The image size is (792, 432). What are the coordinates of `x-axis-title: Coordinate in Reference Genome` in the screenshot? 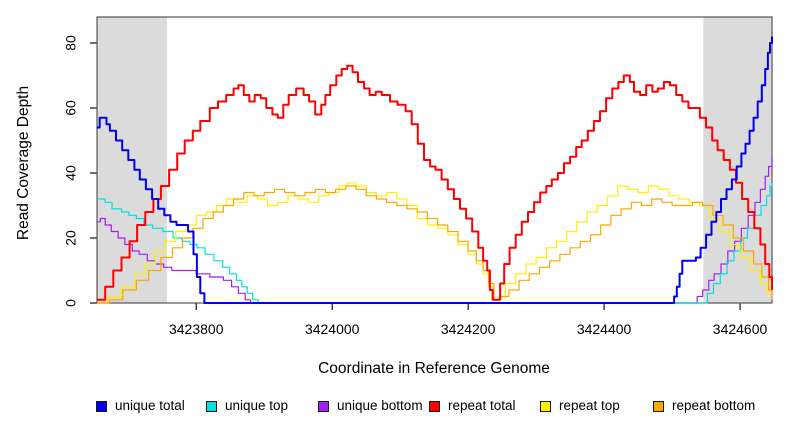 It's located at (434, 368).